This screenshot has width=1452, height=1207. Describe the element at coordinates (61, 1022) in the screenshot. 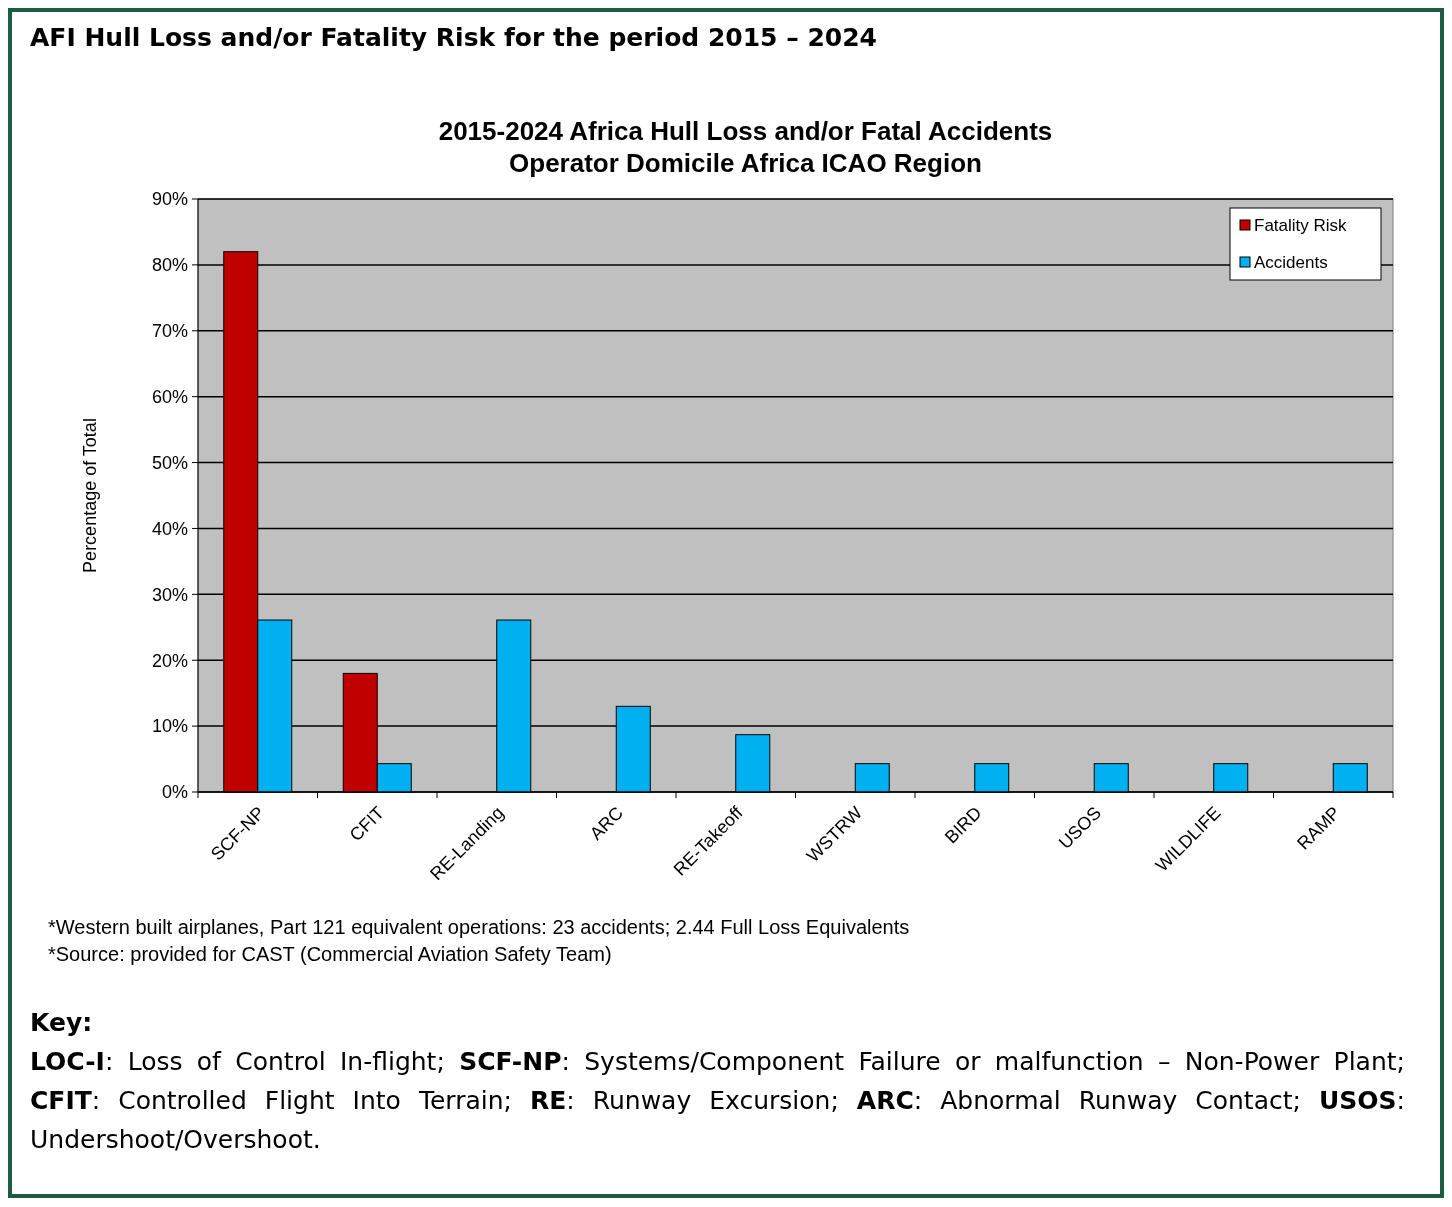

I see `text: Key:` at that location.